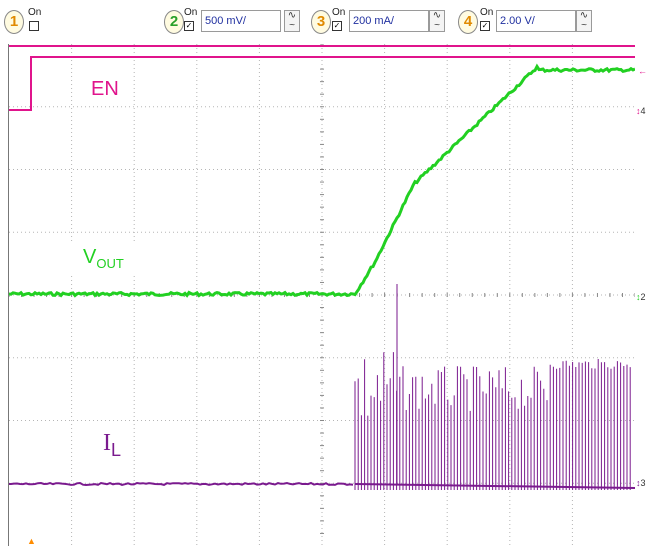 The height and width of the screenshot is (546, 648). I want to click on channel-4-coupling-button: ∿ ~, so click(584, 21).